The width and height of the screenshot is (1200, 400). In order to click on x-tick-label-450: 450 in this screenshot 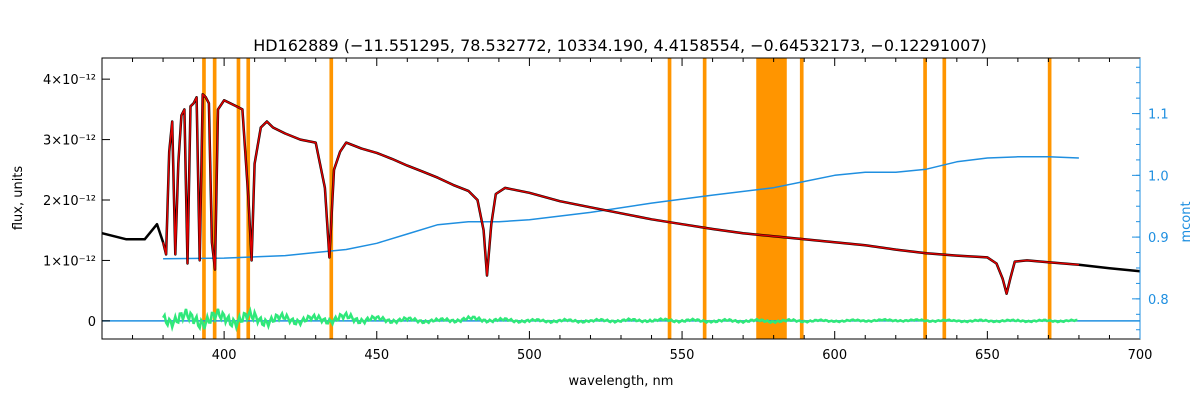, I will do `click(376, 355)`.